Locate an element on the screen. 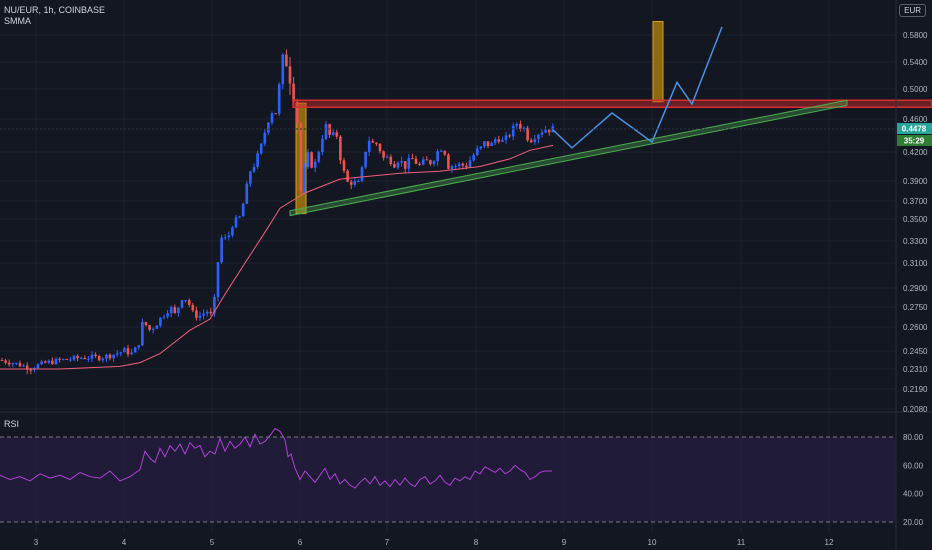 This screenshot has height=550, width=932. currency-button: EUR is located at coordinates (912, 10).